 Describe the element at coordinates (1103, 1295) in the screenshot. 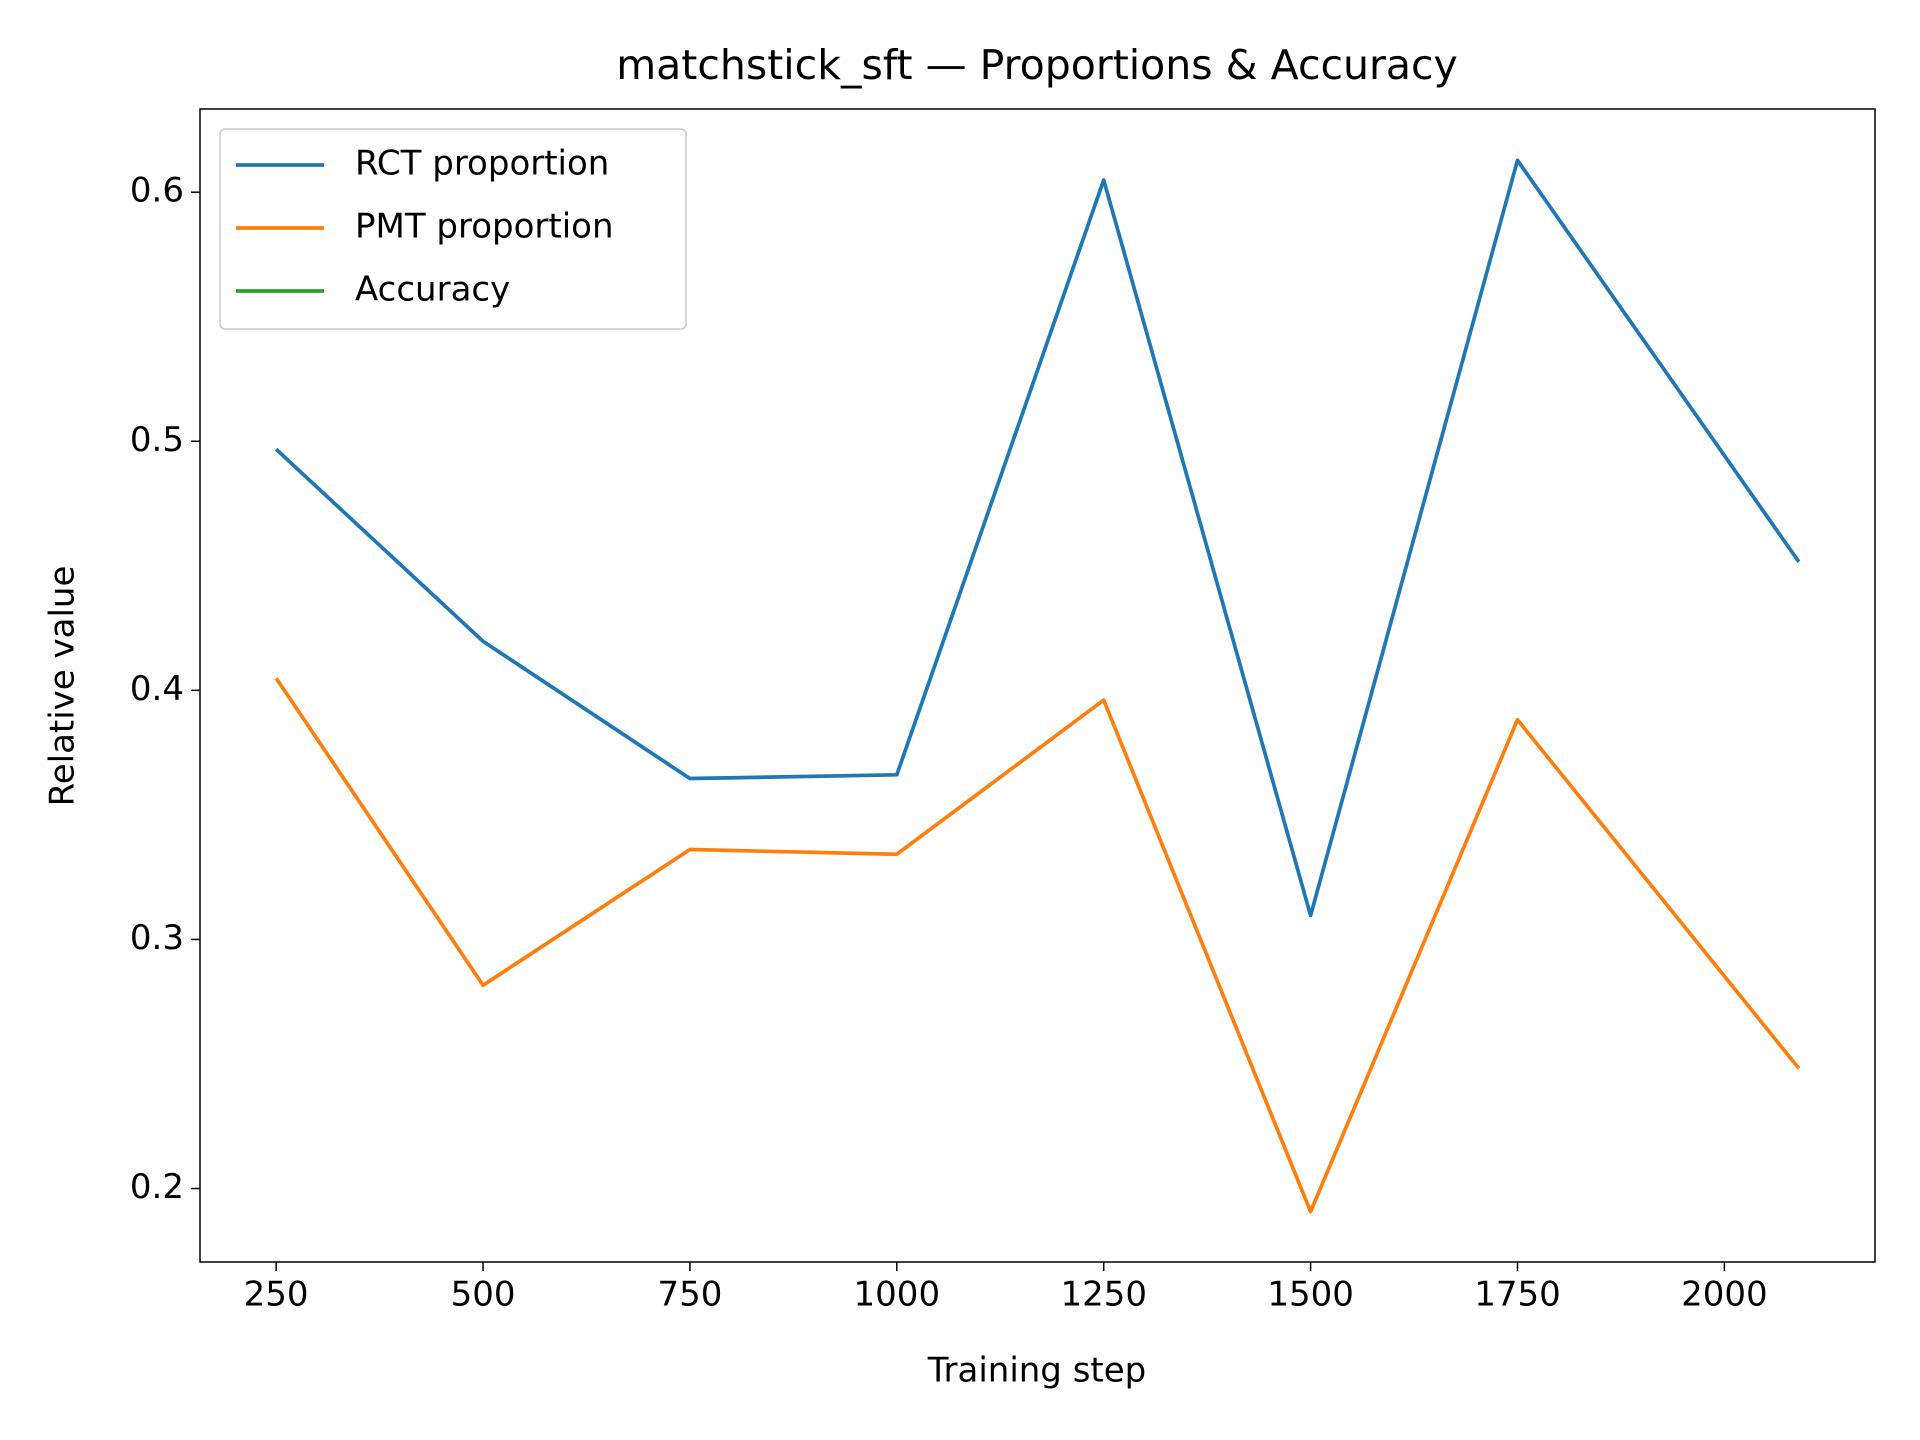

I see `x-tick-label: 1250` at that location.